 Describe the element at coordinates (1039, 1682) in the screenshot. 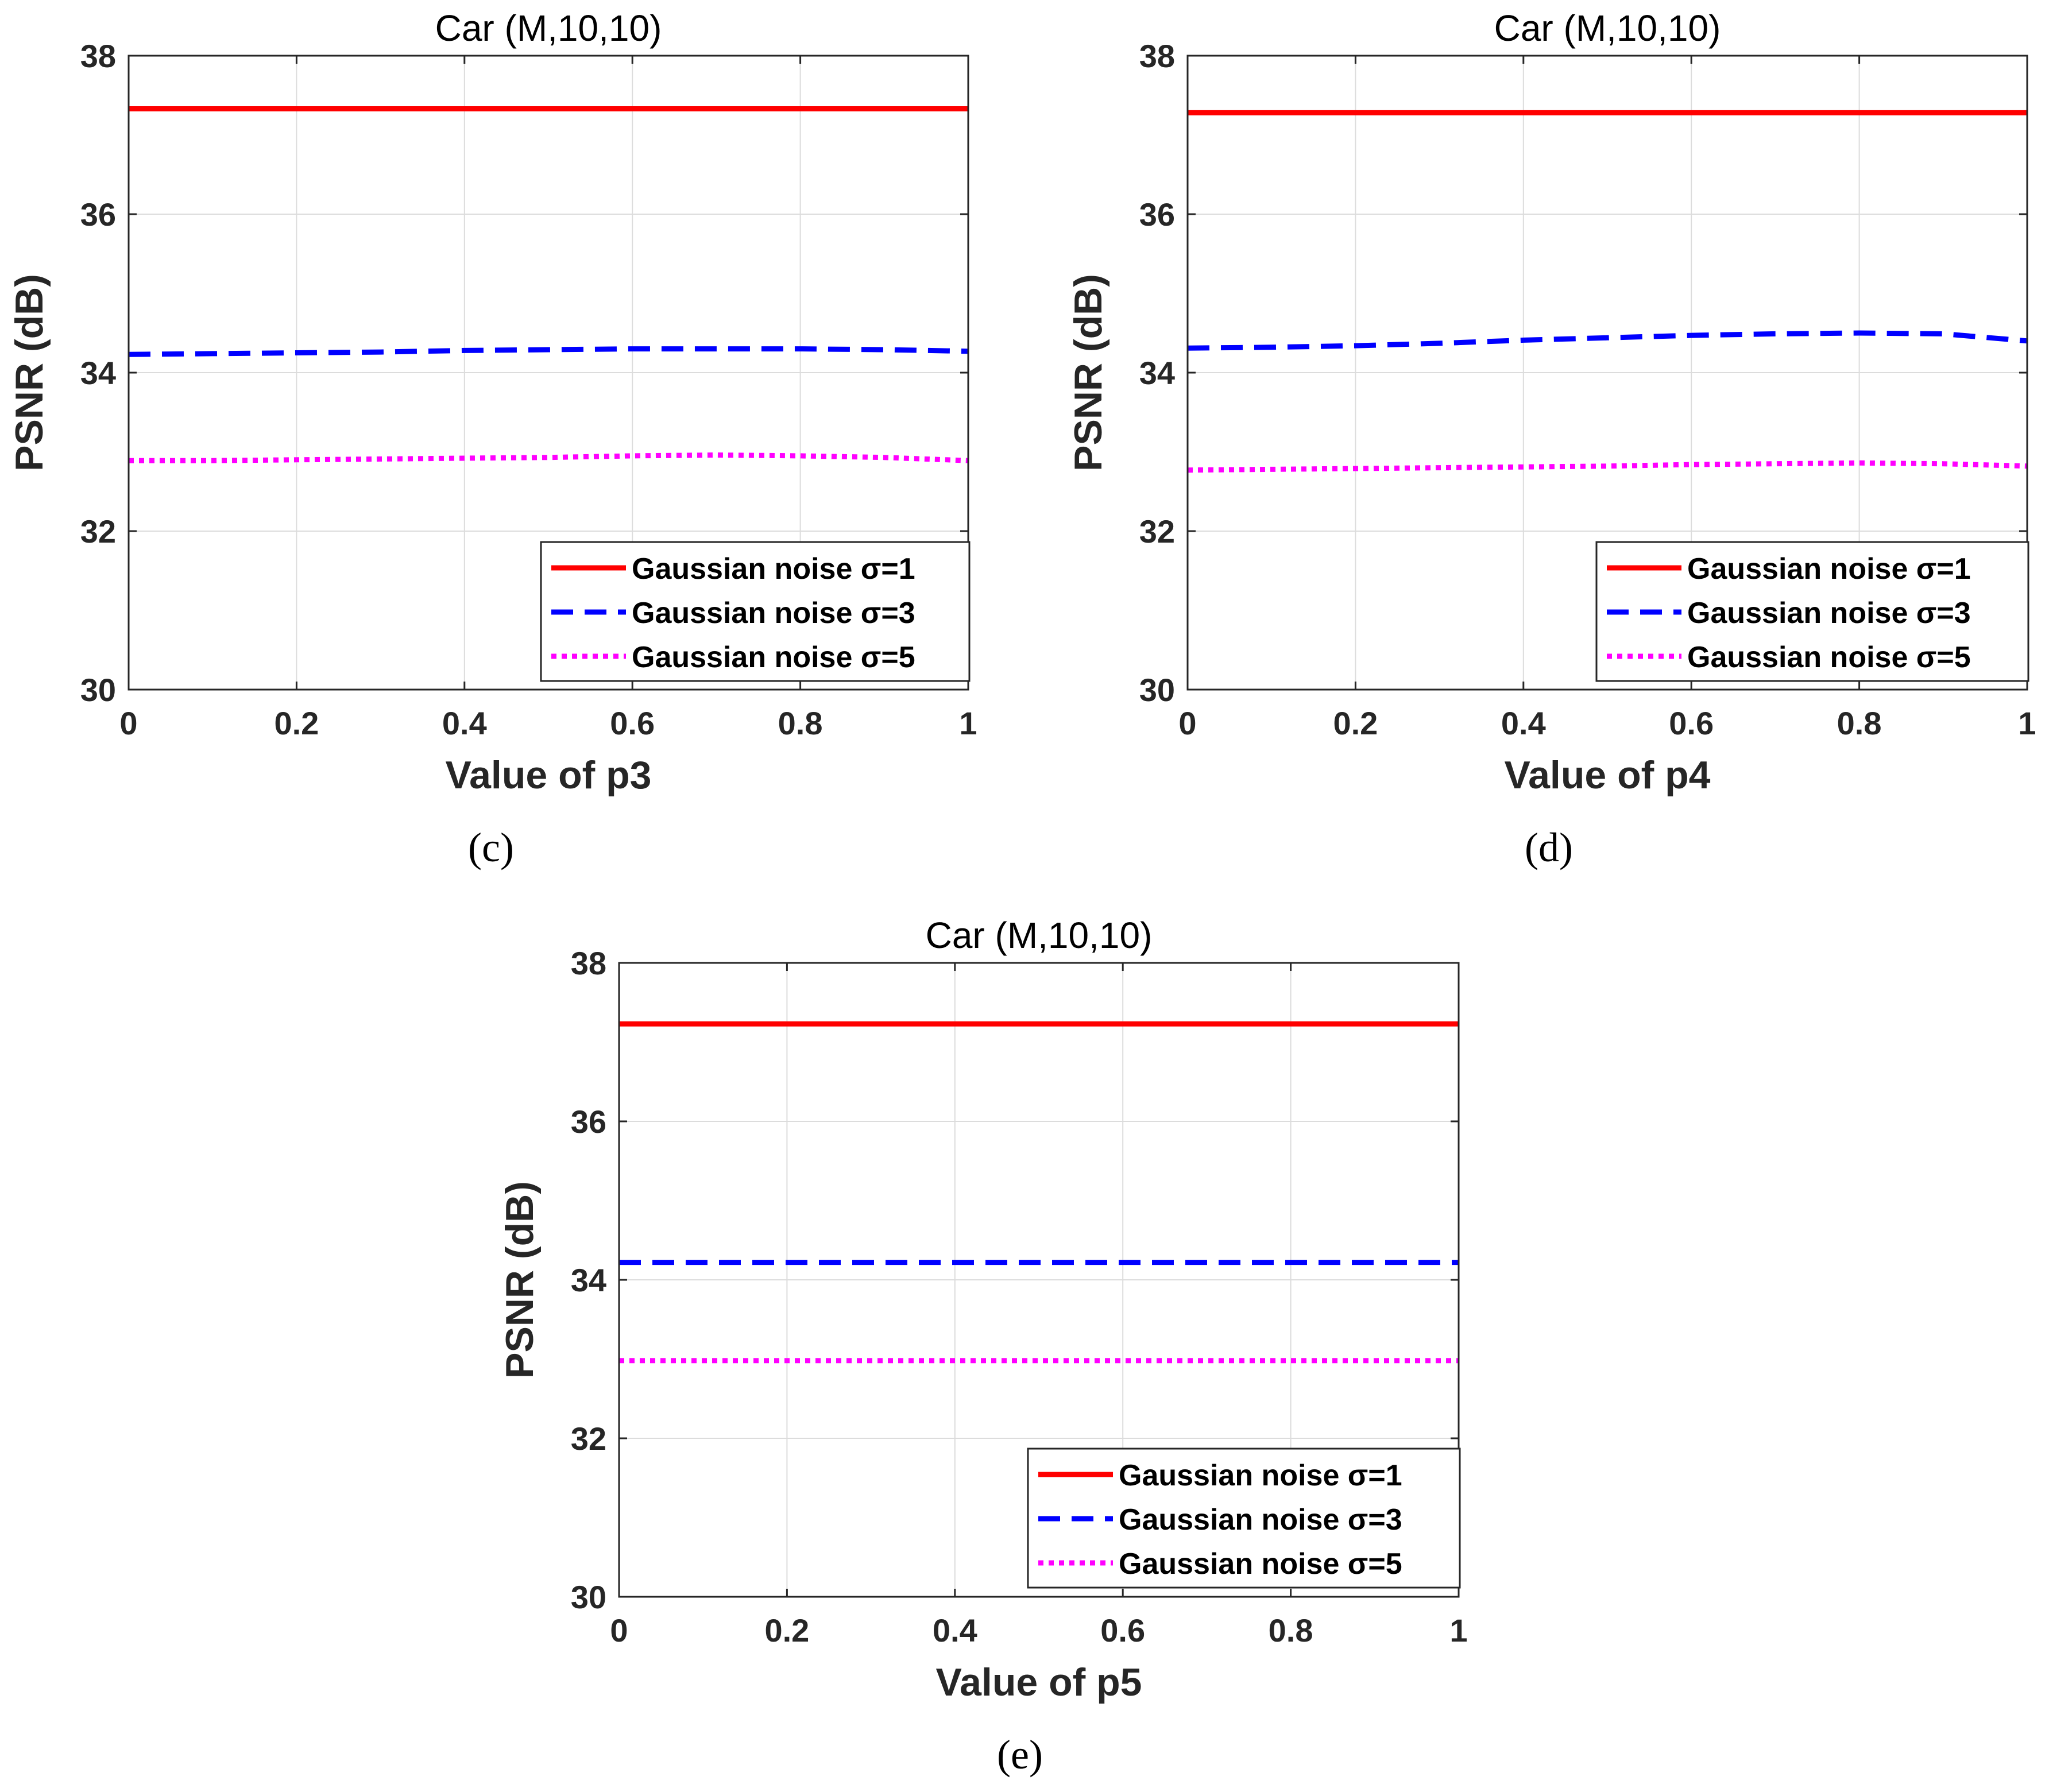

I see `x-axis-label: Value of p5` at that location.